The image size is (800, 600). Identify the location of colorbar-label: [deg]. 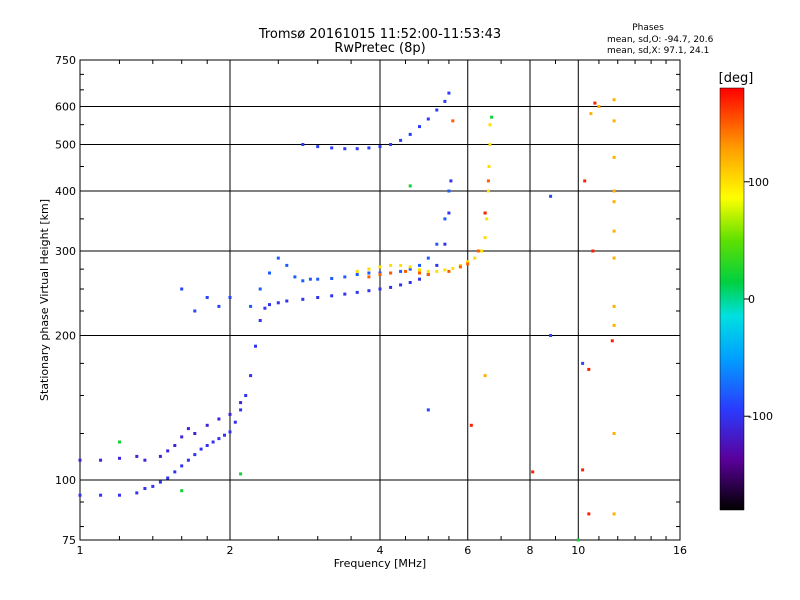
(736, 78).